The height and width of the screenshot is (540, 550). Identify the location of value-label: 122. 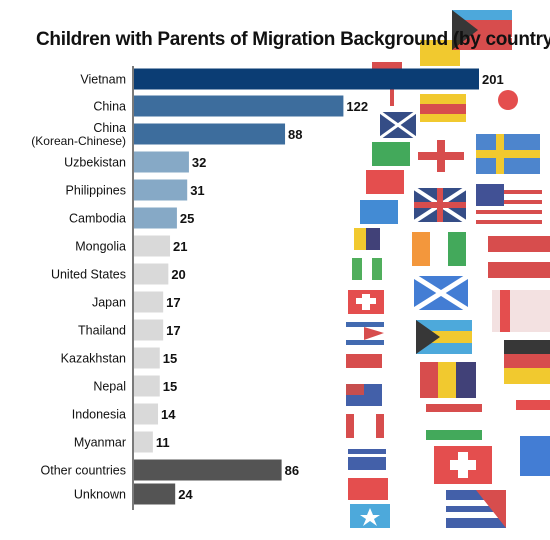
(357, 106).